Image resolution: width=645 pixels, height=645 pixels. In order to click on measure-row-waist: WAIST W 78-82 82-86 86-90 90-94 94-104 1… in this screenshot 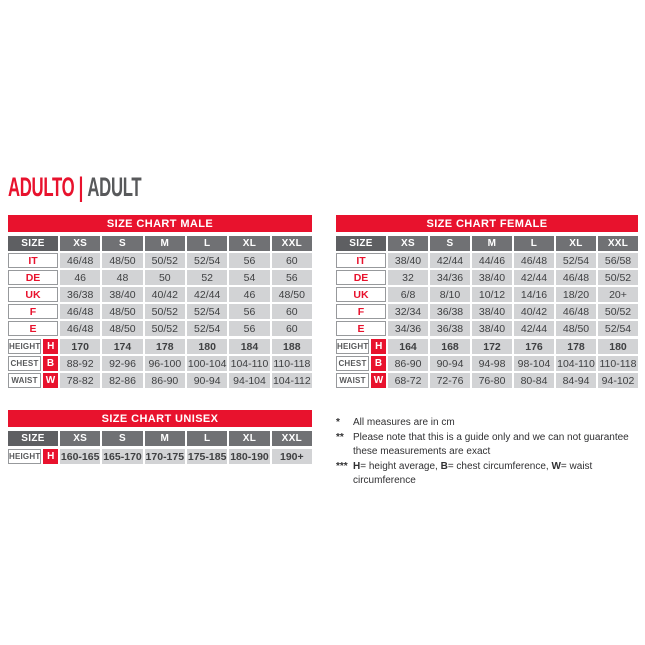, I will do `click(160, 380)`.